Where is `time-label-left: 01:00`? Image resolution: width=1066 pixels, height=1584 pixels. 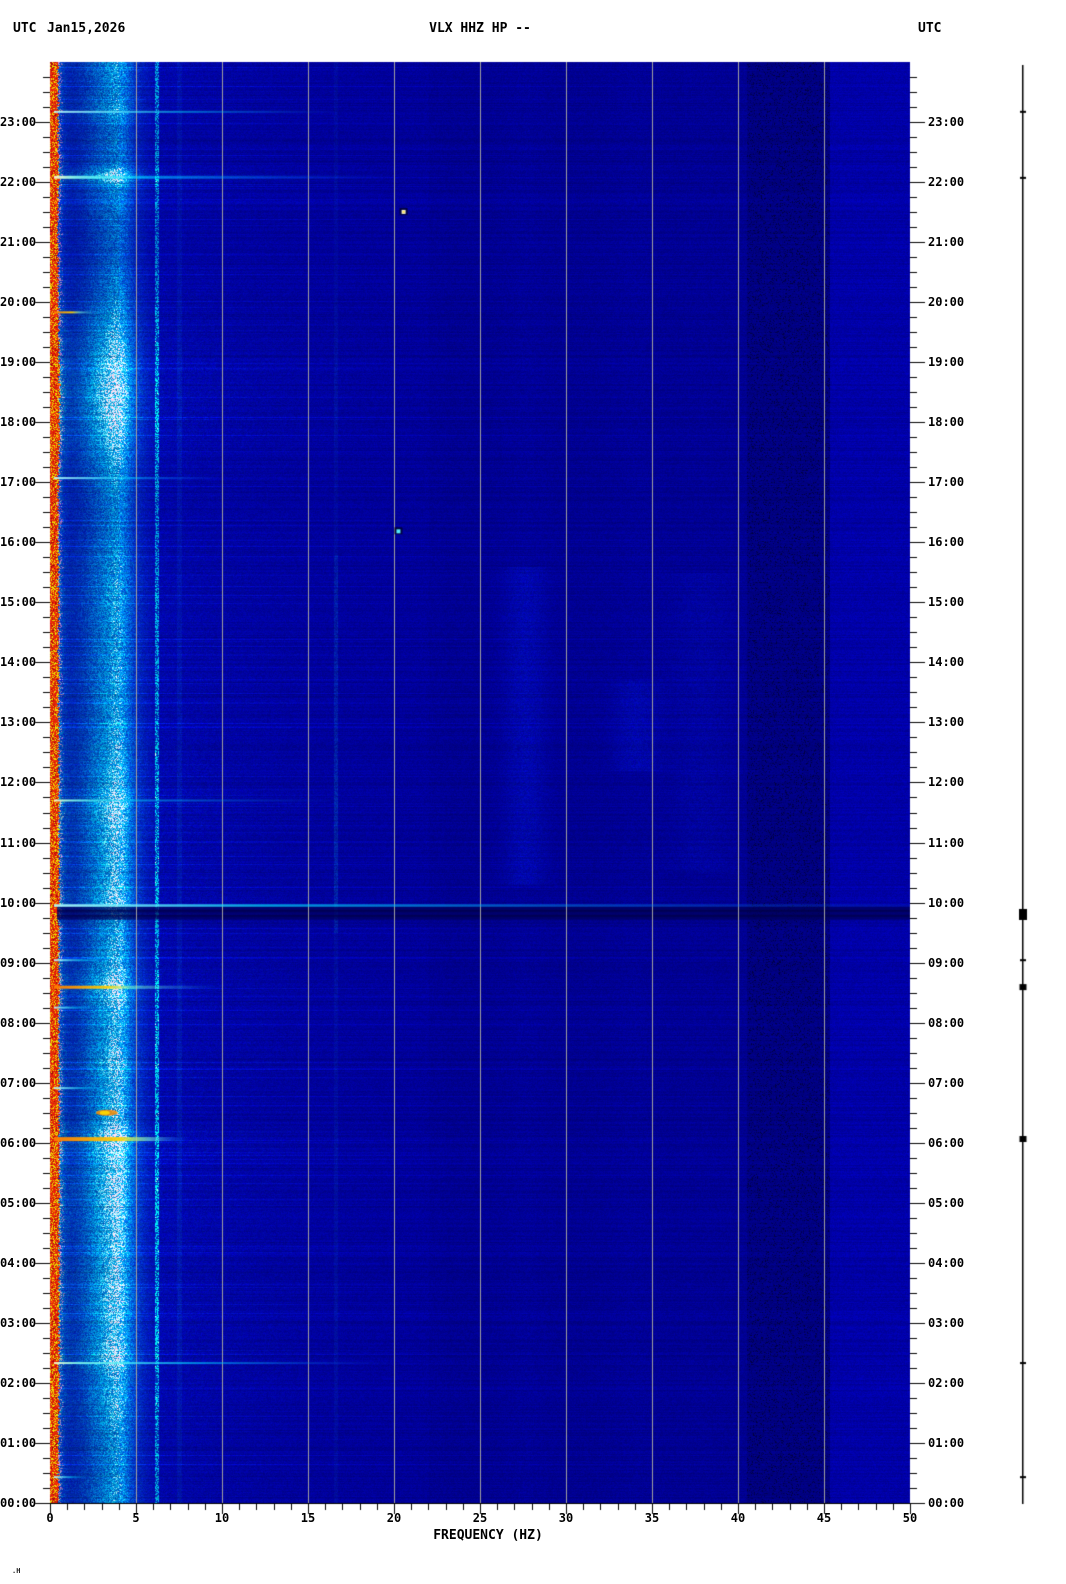
time-label-left: 01:00 is located at coordinates (18, 1442).